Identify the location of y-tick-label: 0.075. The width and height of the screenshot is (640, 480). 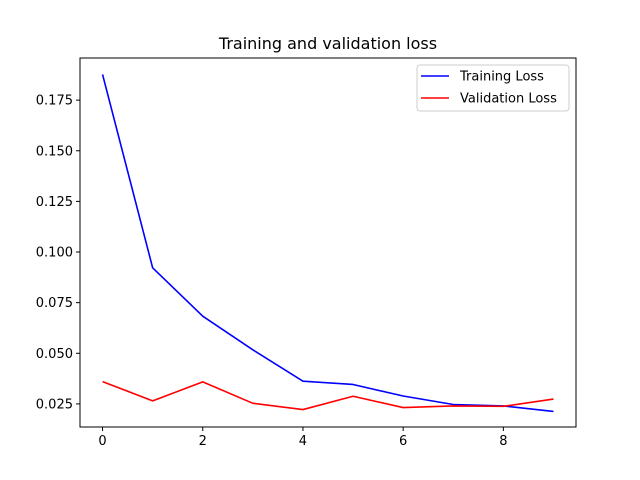
(54, 303).